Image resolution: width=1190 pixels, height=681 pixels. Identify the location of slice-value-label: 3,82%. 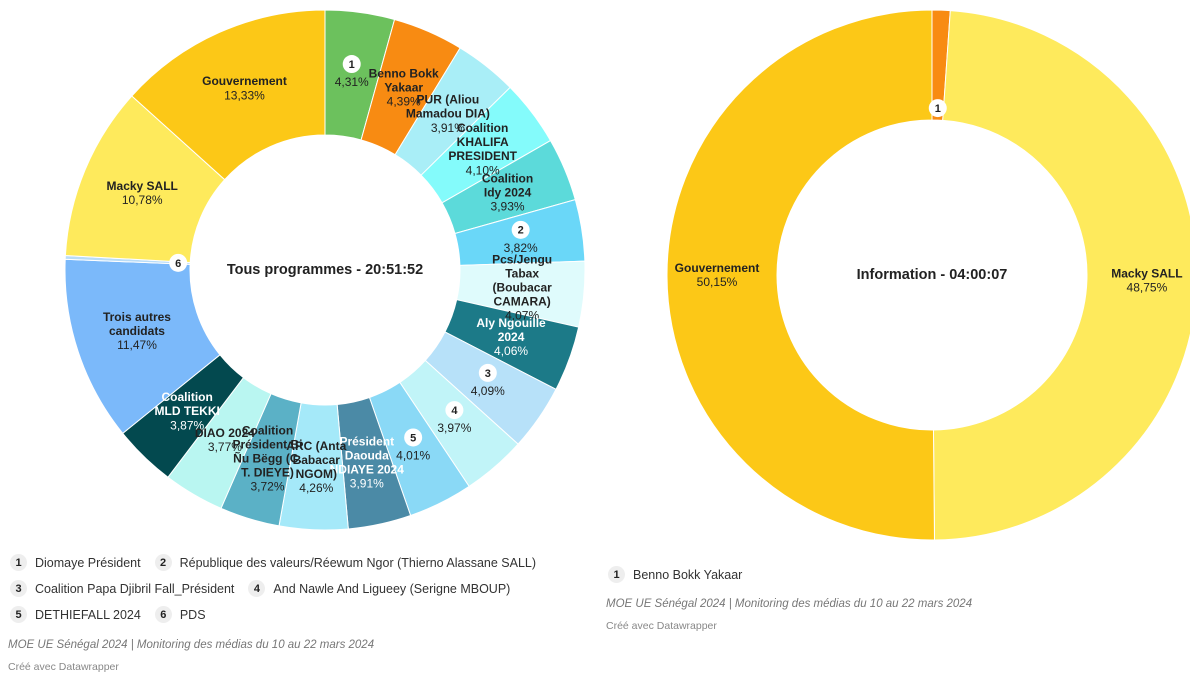
(521, 248).